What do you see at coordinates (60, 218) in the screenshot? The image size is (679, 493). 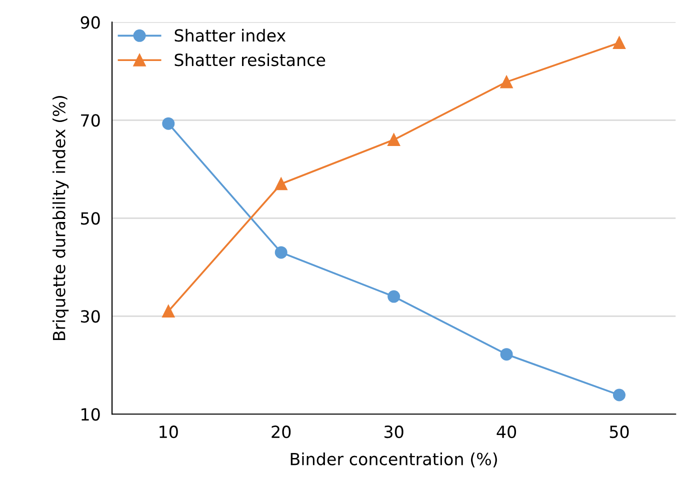 I see `y-axis-title: Briquette durability index (%)` at bounding box center [60, 218].